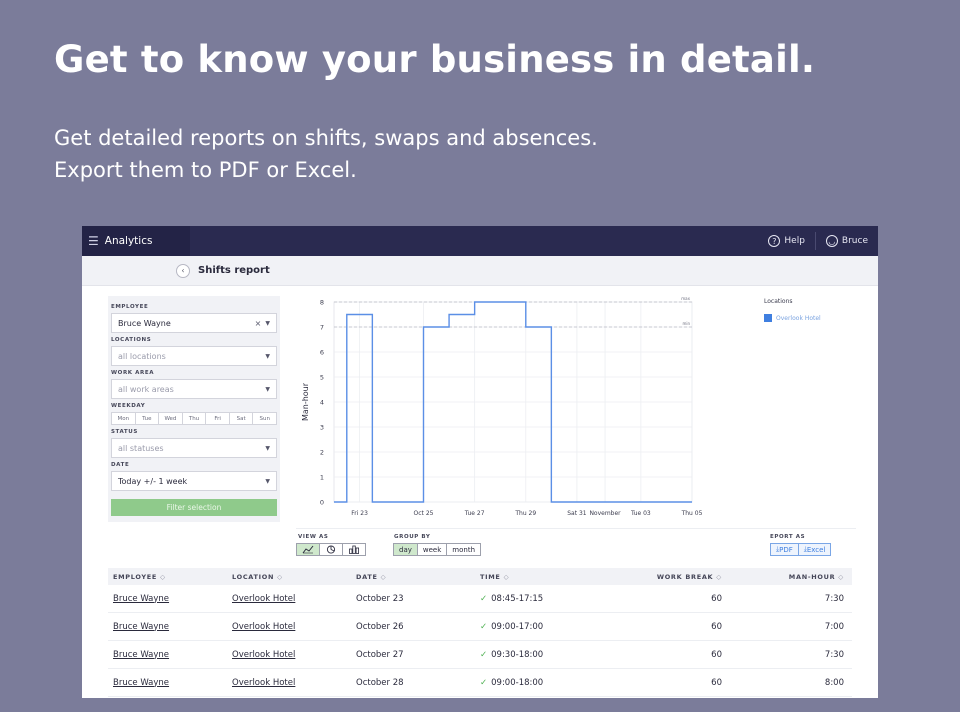 This screenshot has width=960, height=712. What do you see at coordinates (194, 389) in the screenshot?
I see `work-area-select: all work areas ▼` at bounding box center [194, 389].